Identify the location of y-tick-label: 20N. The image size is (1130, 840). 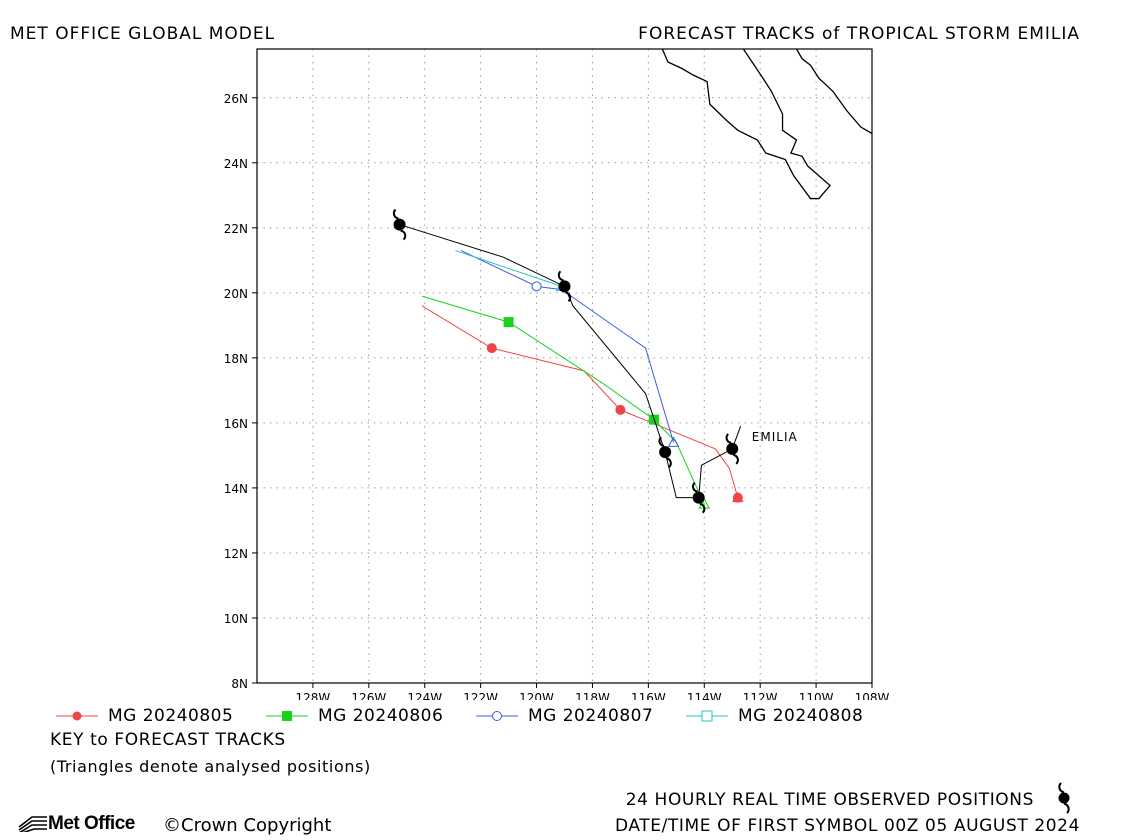
(236, 294).